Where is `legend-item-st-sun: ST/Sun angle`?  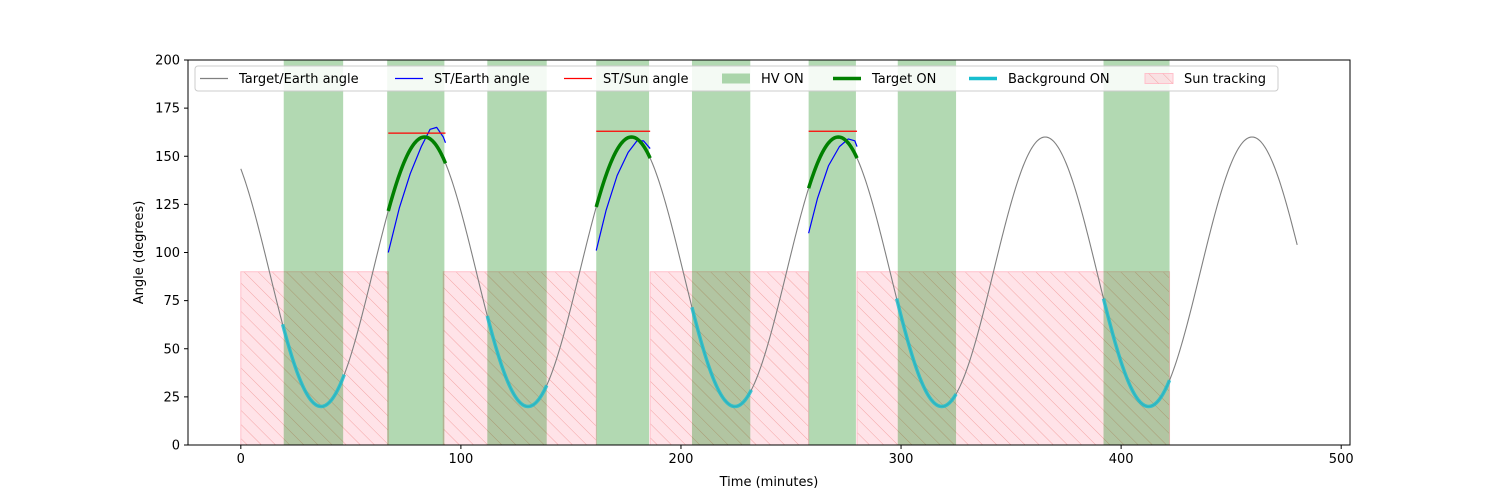
legend-item-st-sun: ST/Sun angle is located at coordinates (626, 79).